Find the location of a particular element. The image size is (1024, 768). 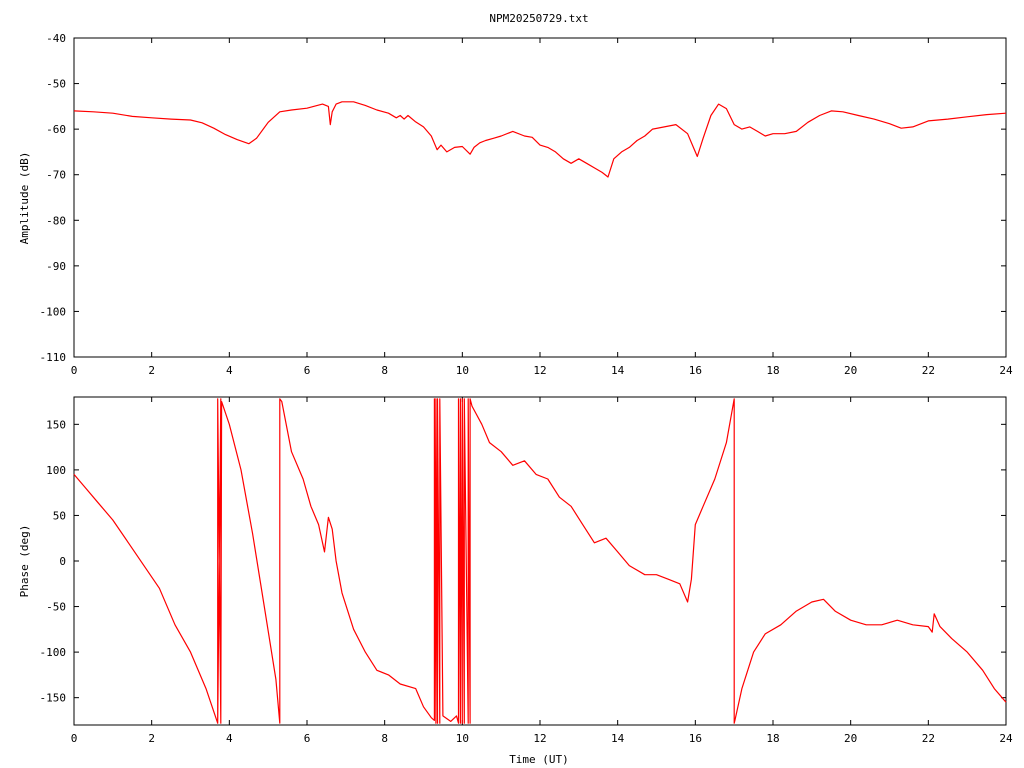

phase-y-tick-label: 0 is located at coordinates (62, 561).